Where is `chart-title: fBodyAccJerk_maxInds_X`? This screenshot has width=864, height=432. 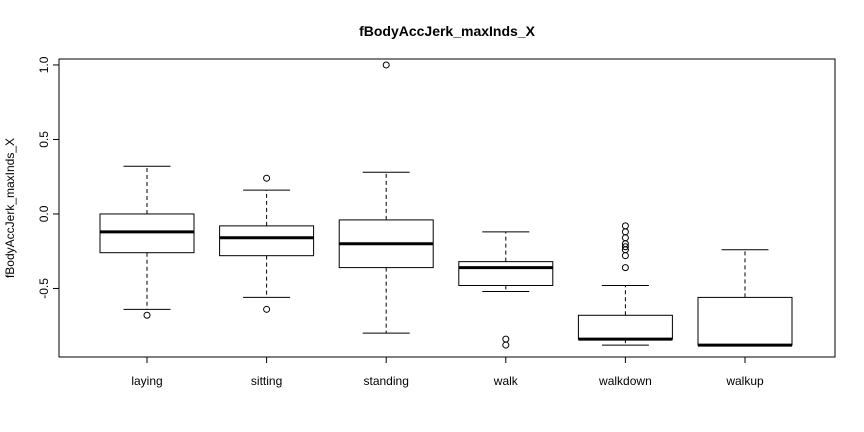 chart-title: fBodyAccJerk_maxInds_X is located at coordinates (447, 31).